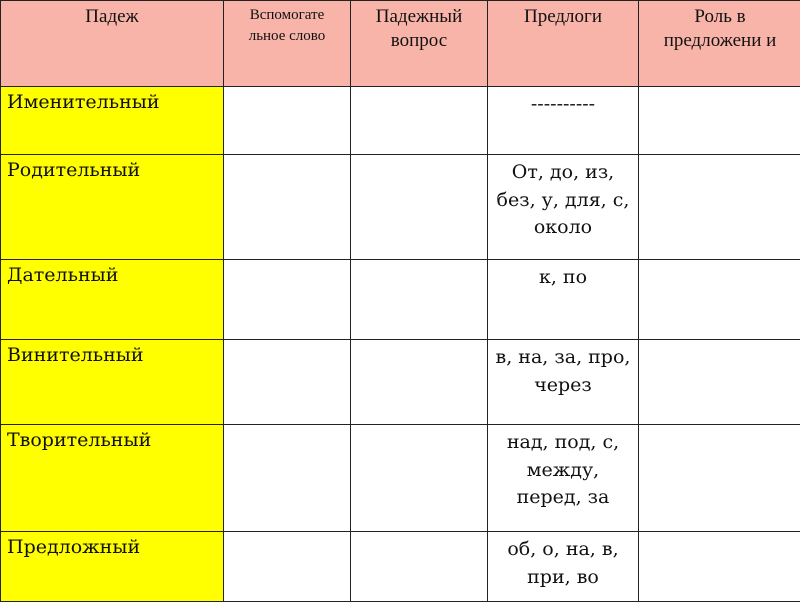 The height and width of the screenshot is (602, 800). Describe the element at coordinates (112, 567) in the screenshot. I see `case-cell: Предложный` at that location.